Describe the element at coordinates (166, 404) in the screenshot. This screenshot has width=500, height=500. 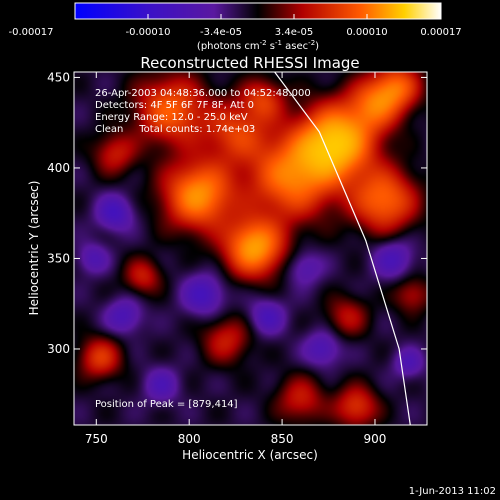
I see `annotation-peak-position: Position of Peak = [879,414]` at that location.